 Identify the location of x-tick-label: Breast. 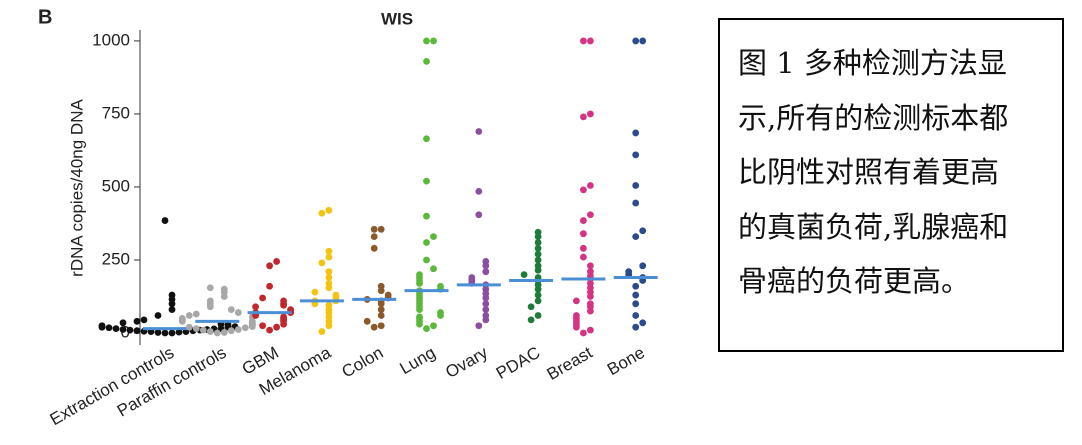
(570, 363).